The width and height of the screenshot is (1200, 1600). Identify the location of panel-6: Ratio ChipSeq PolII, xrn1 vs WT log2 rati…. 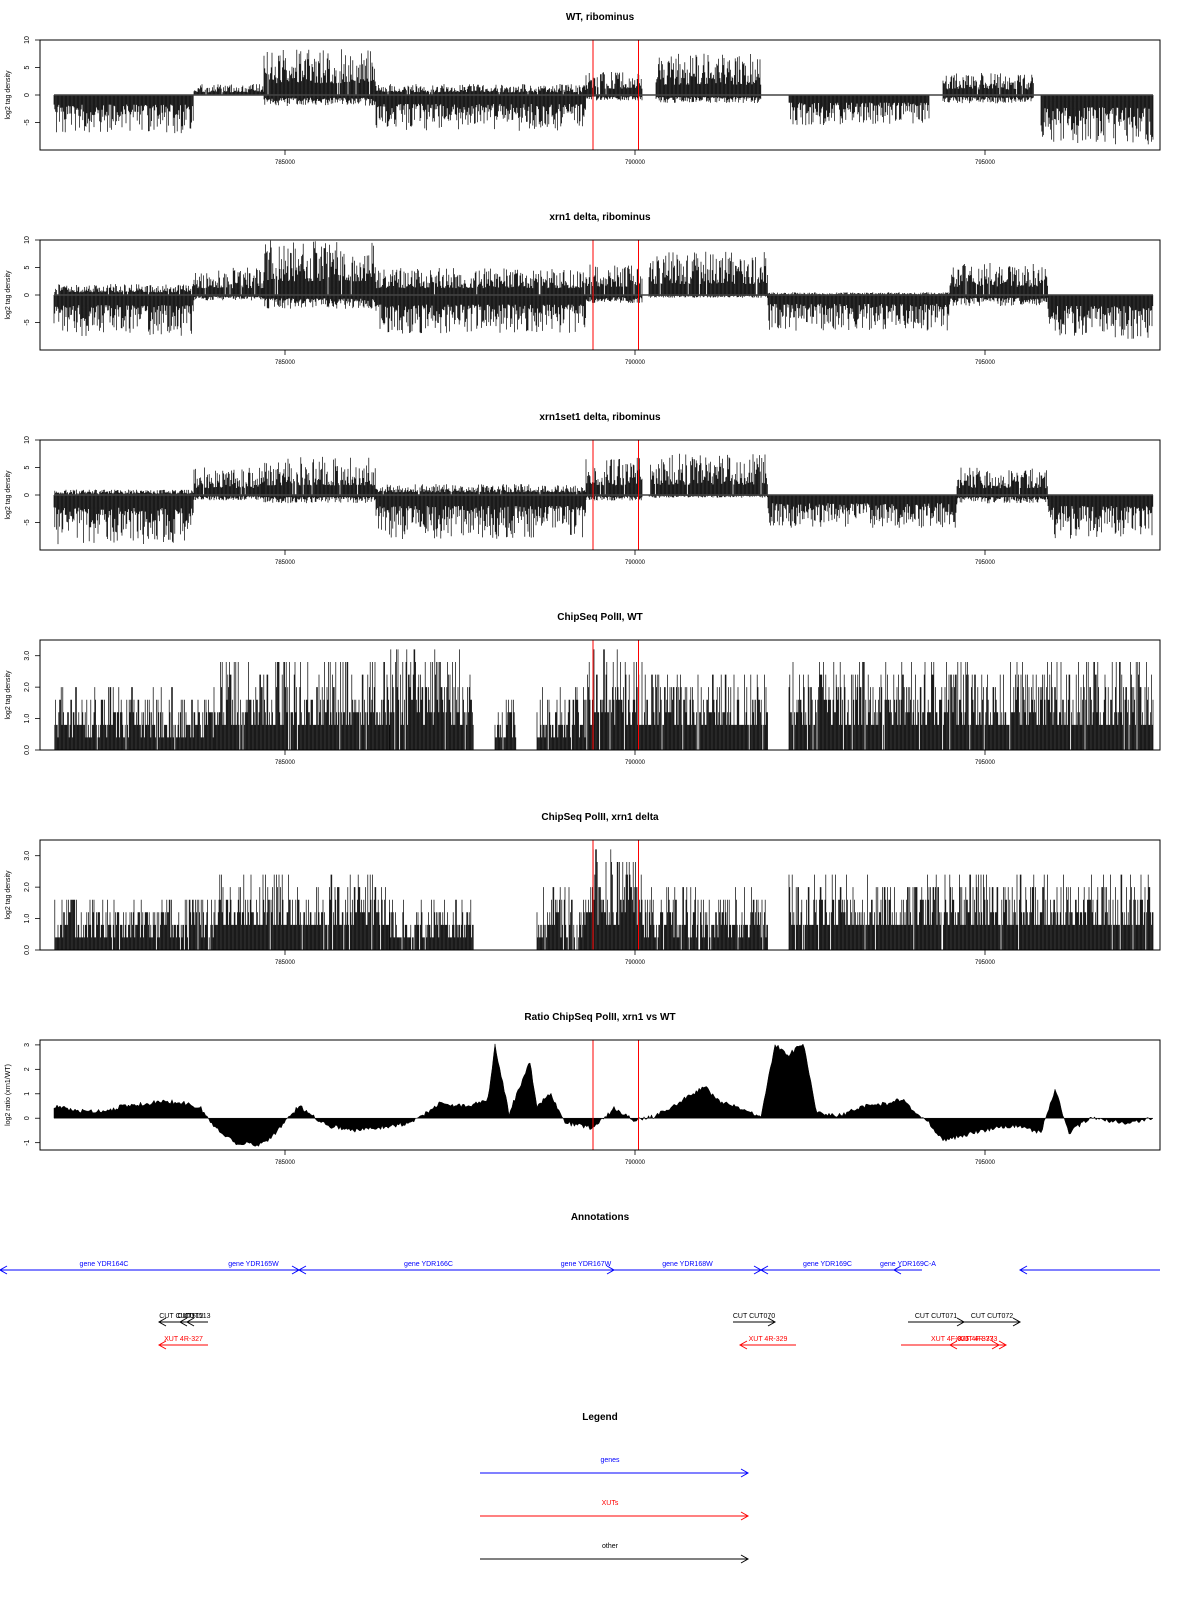
(583, 1089).